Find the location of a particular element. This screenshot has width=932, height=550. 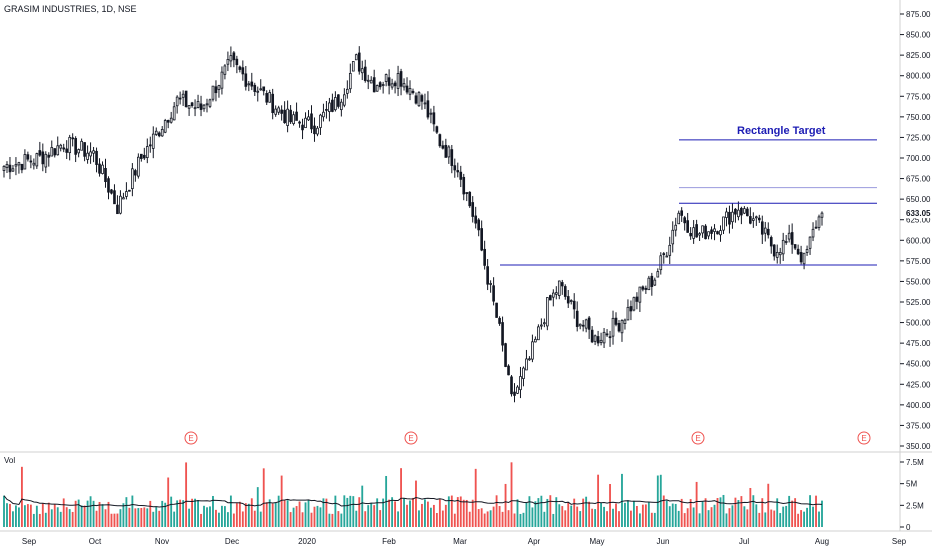

price-tick-label: 875.00 is located at coordinates (918, 14).